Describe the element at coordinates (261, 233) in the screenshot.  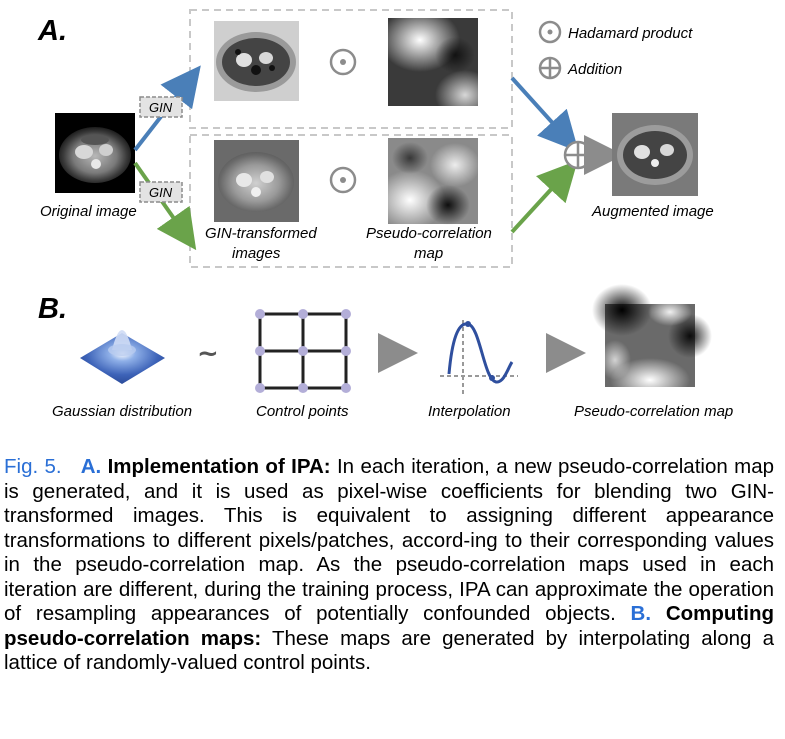
I see `gin-transformed-label-line1: GIN-transformed` at that location.